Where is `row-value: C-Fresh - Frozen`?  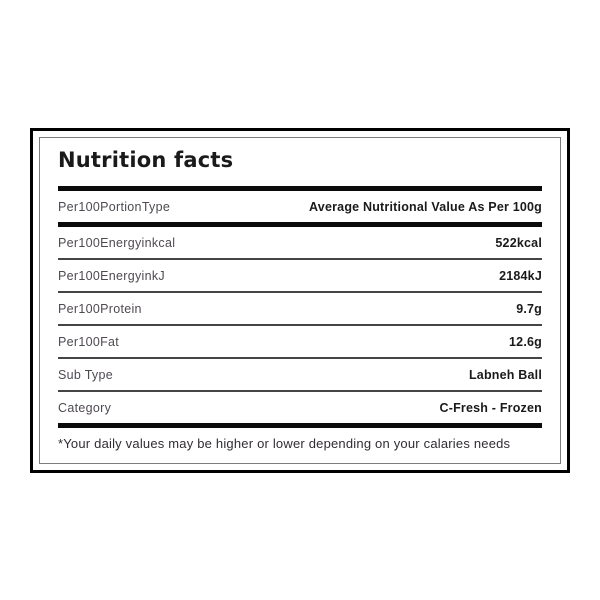
row-value: C-Fresh - Frozen is located at coordinates (490, 407).